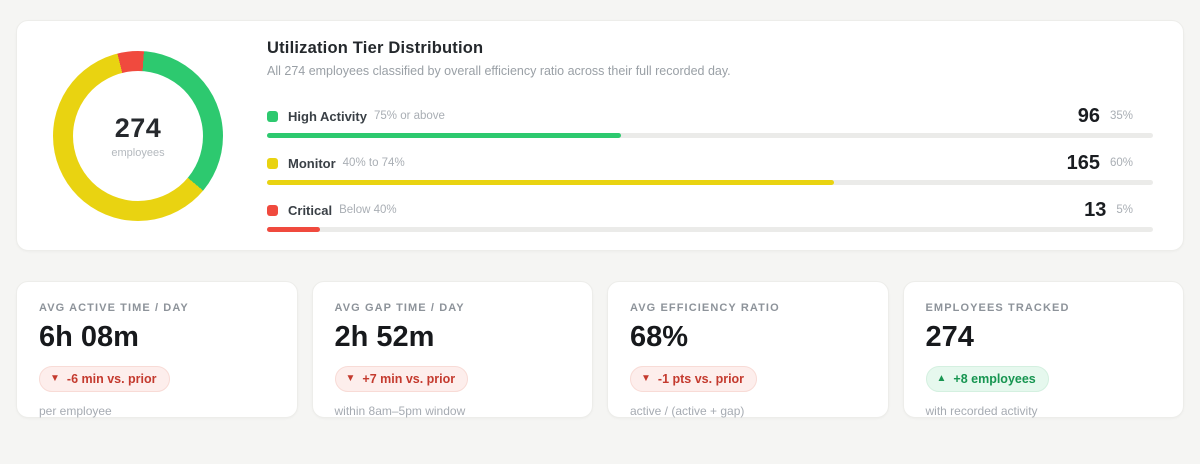  I want to click on delta-badge: ▲ +8 employees, so click(987, 378).